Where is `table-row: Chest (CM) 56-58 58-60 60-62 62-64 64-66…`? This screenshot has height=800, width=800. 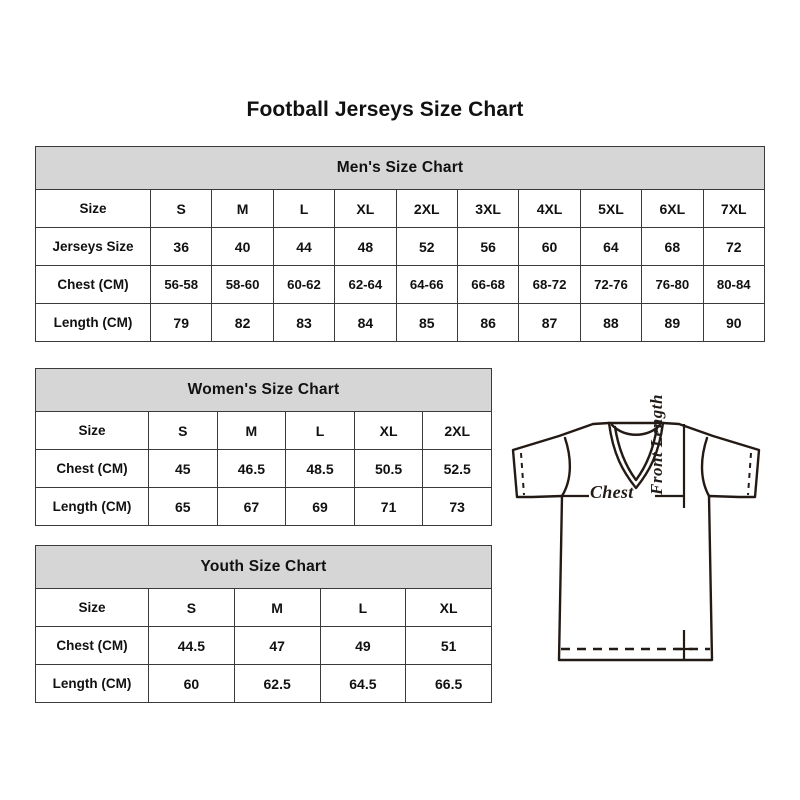 table-row: Chest (CM) 56-58 58-60 60-62 62-64 64-66… is located at coordinates (400, 284).